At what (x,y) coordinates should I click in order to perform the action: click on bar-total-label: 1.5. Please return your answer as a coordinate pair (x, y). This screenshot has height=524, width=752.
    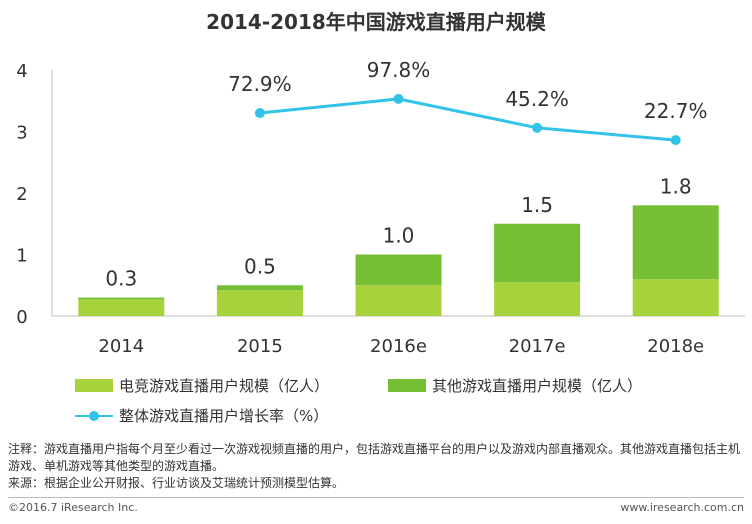
    Looking at the image, I should click on (537, 205).